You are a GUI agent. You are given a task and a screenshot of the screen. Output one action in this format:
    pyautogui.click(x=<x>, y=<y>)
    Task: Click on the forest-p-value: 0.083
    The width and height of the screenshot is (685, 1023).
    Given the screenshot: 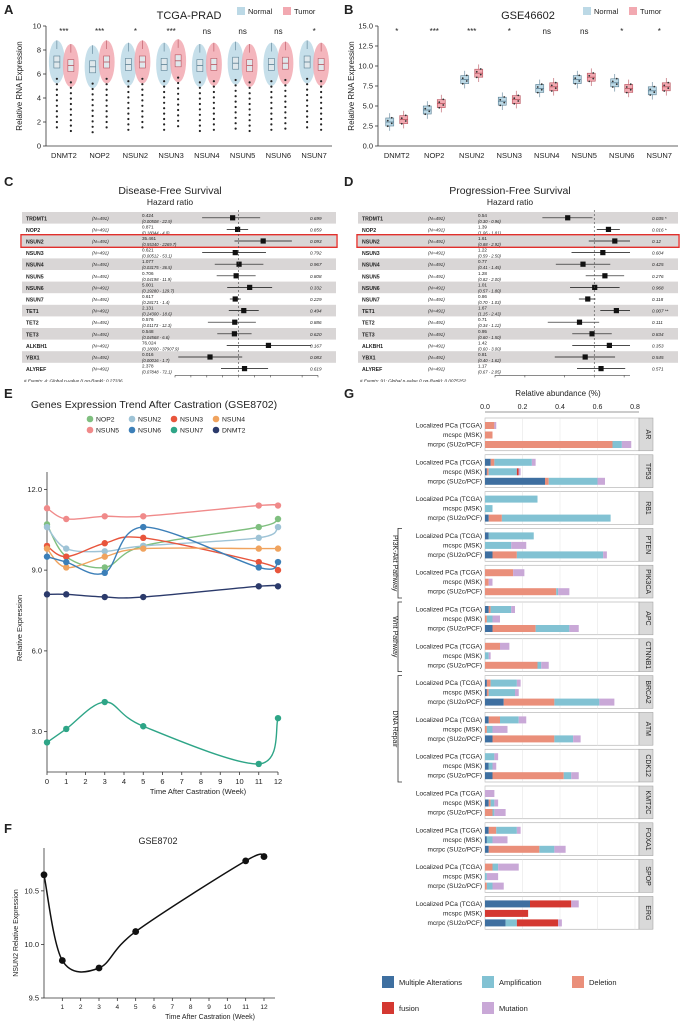 What is the action you would take?
    pyautogui.click(x=316, y=357)
    